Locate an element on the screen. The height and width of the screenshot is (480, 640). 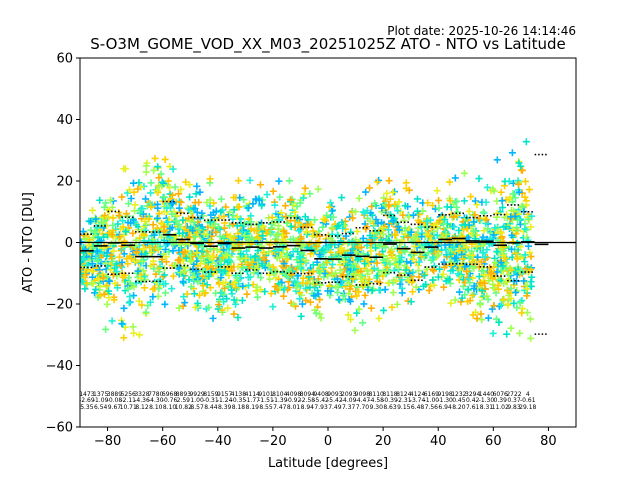
bin-std-label: 5.35 is located at coordinates (87, 407).